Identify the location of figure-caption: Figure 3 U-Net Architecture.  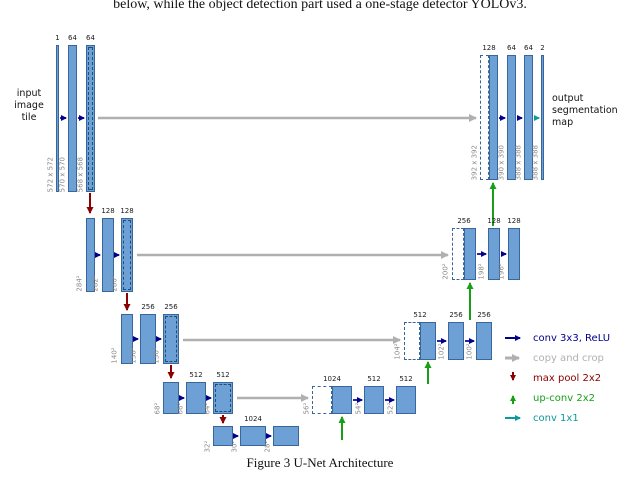
(320, 462).